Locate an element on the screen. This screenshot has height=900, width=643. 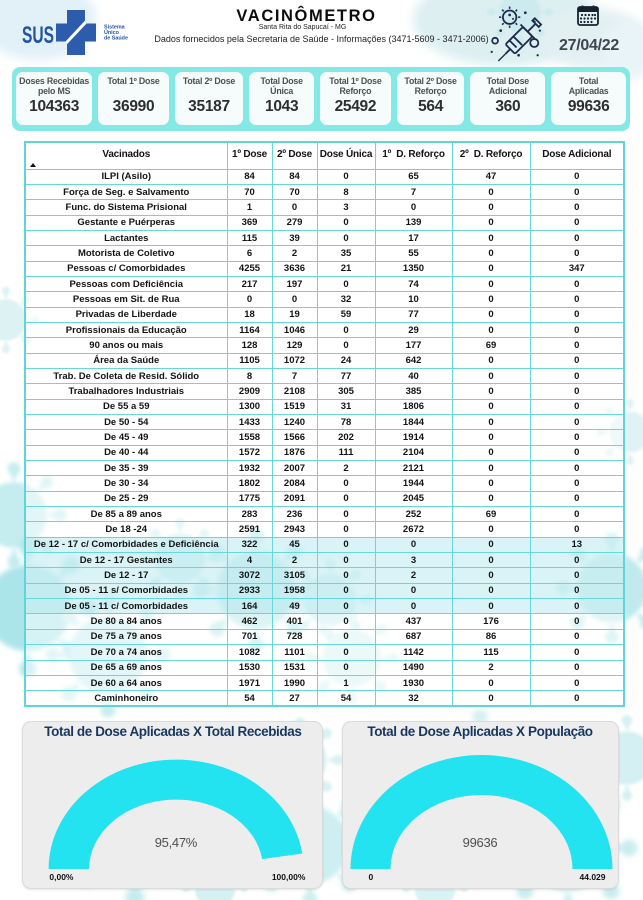
svg-text: de Saúde is located at coordinates (116, 39).